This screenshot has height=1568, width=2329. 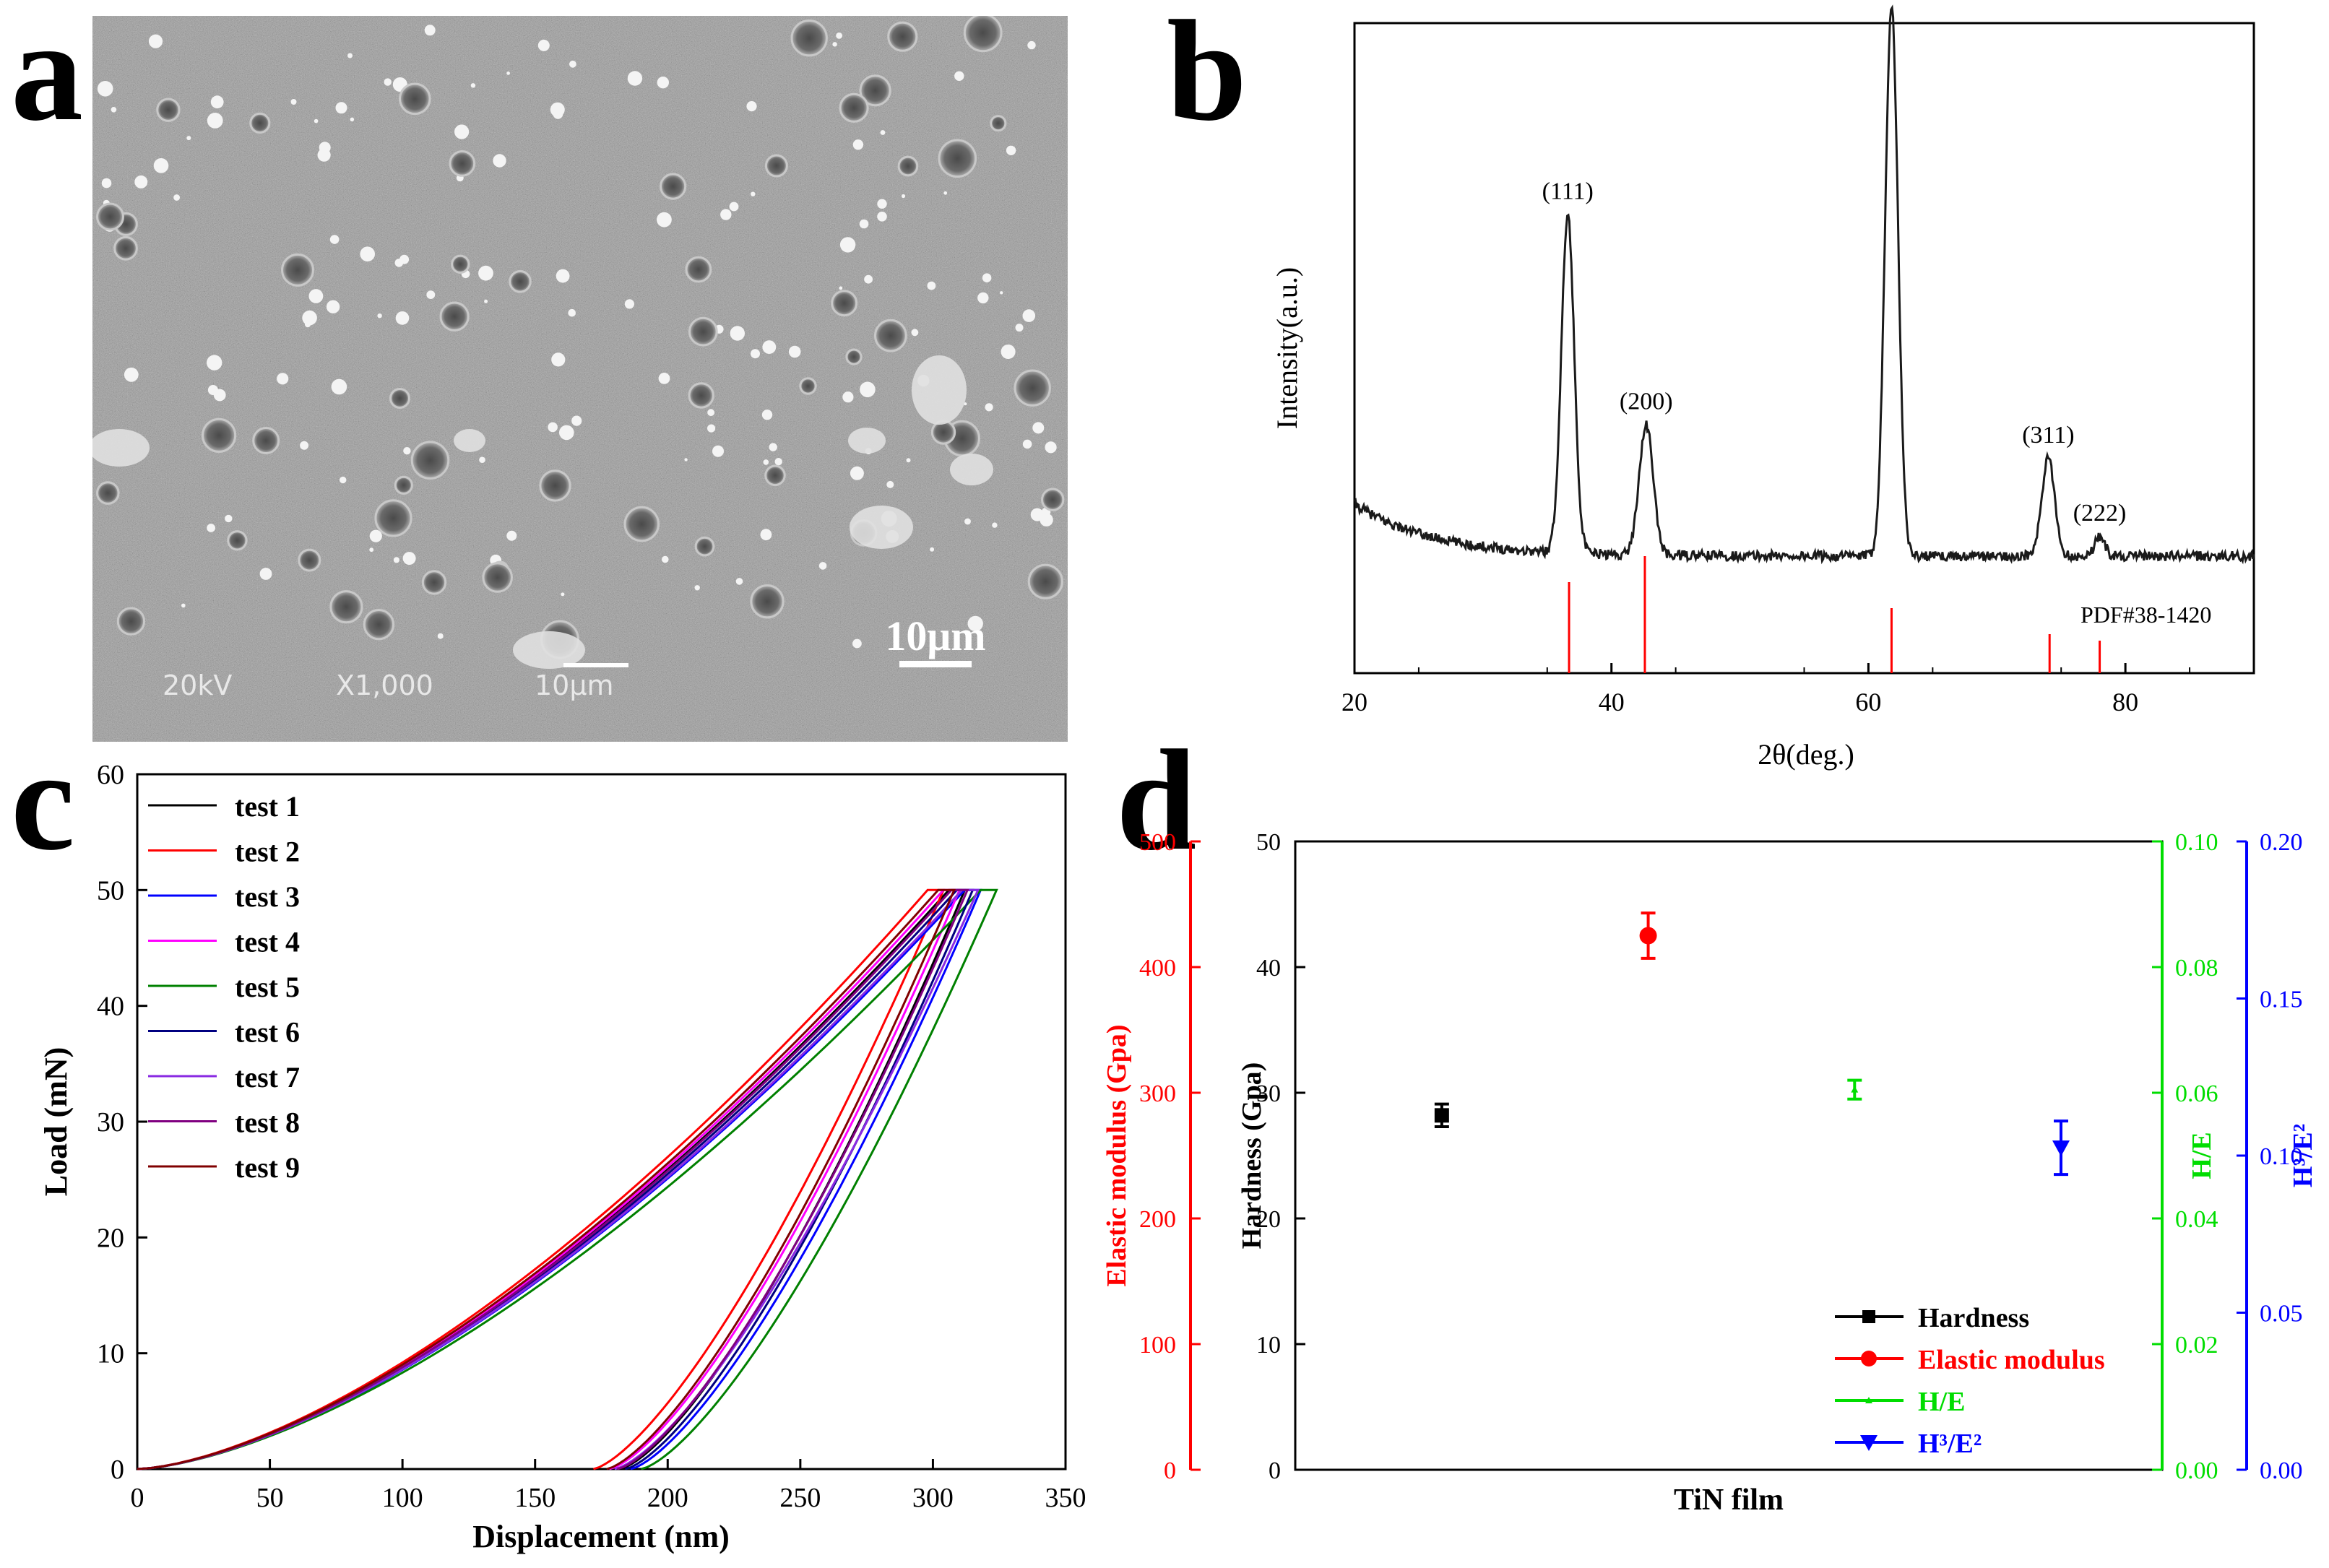 I want to click on mech-axis-tick-label: 40, so click(x=1268, y=969).